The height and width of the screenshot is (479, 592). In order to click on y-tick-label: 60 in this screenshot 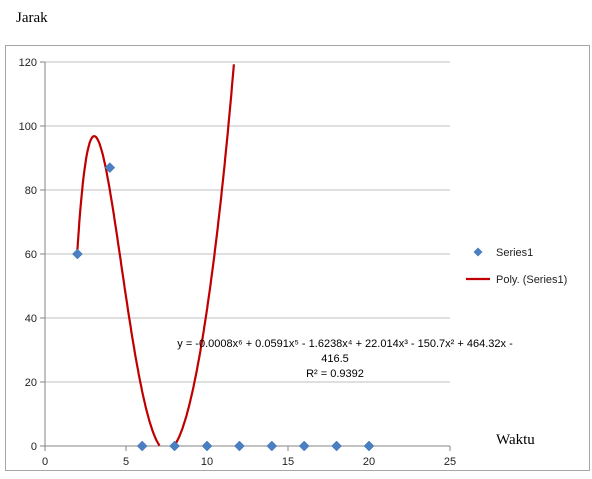, I will do `click(31, 255)`.